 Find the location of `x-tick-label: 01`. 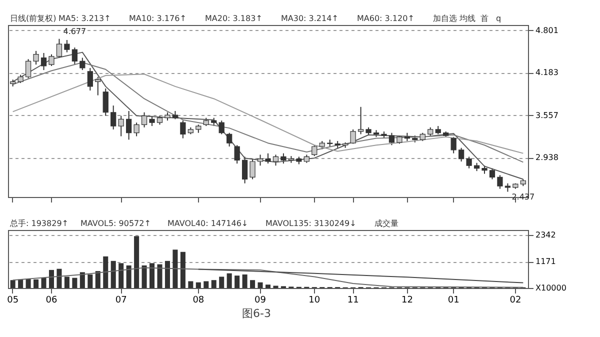

x-tick-label: 01 is located at coordinates (454, 301).